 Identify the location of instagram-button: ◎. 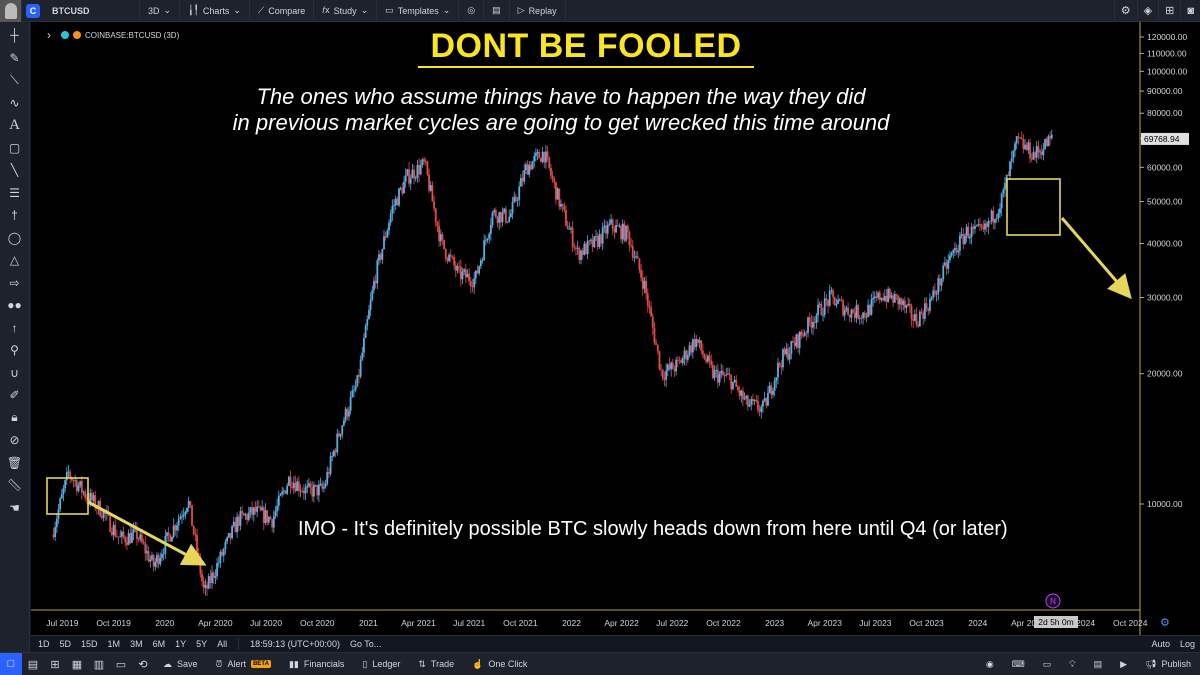
(472, 11).